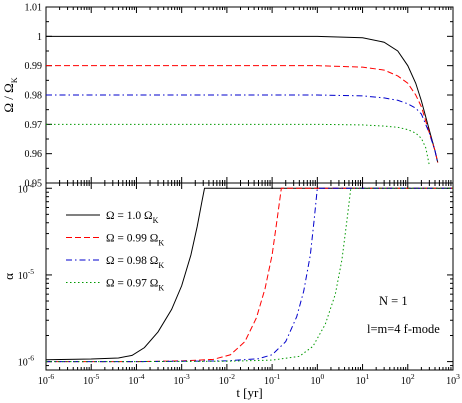 This screenshot has width=462, height=403. Describe the element at coordinates (8, 276) in the screenshot. I see `bottom-y-axis-label: α` at that location.